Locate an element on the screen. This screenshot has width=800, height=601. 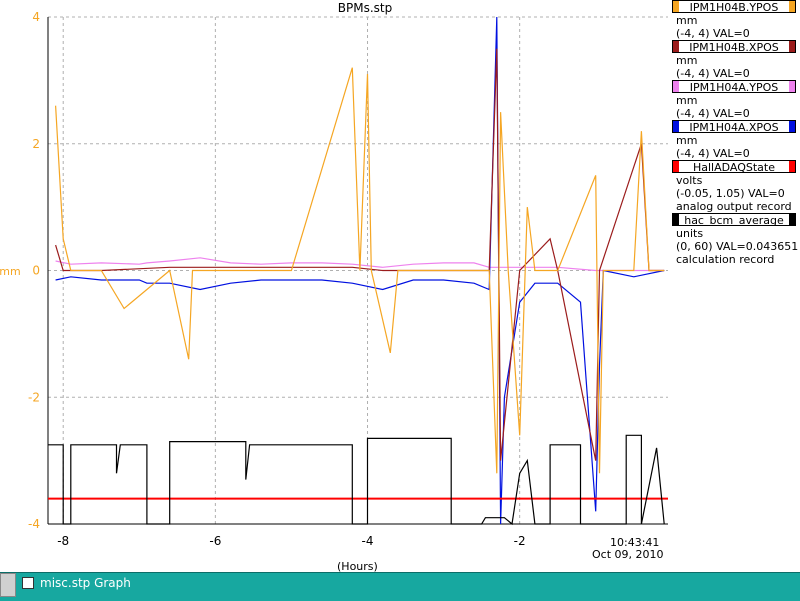
legend-record-type: calculation record is located at coordinates (725, 259).